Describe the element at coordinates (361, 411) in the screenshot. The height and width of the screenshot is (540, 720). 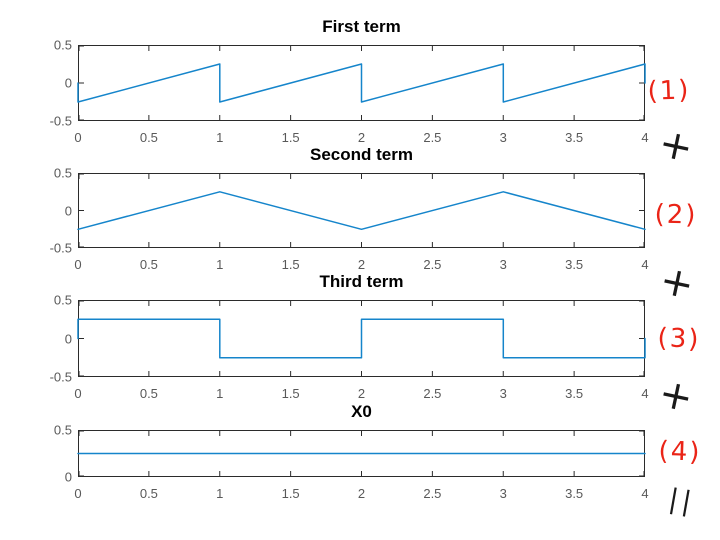
I see `subplot-title-x0: X0` at that location.